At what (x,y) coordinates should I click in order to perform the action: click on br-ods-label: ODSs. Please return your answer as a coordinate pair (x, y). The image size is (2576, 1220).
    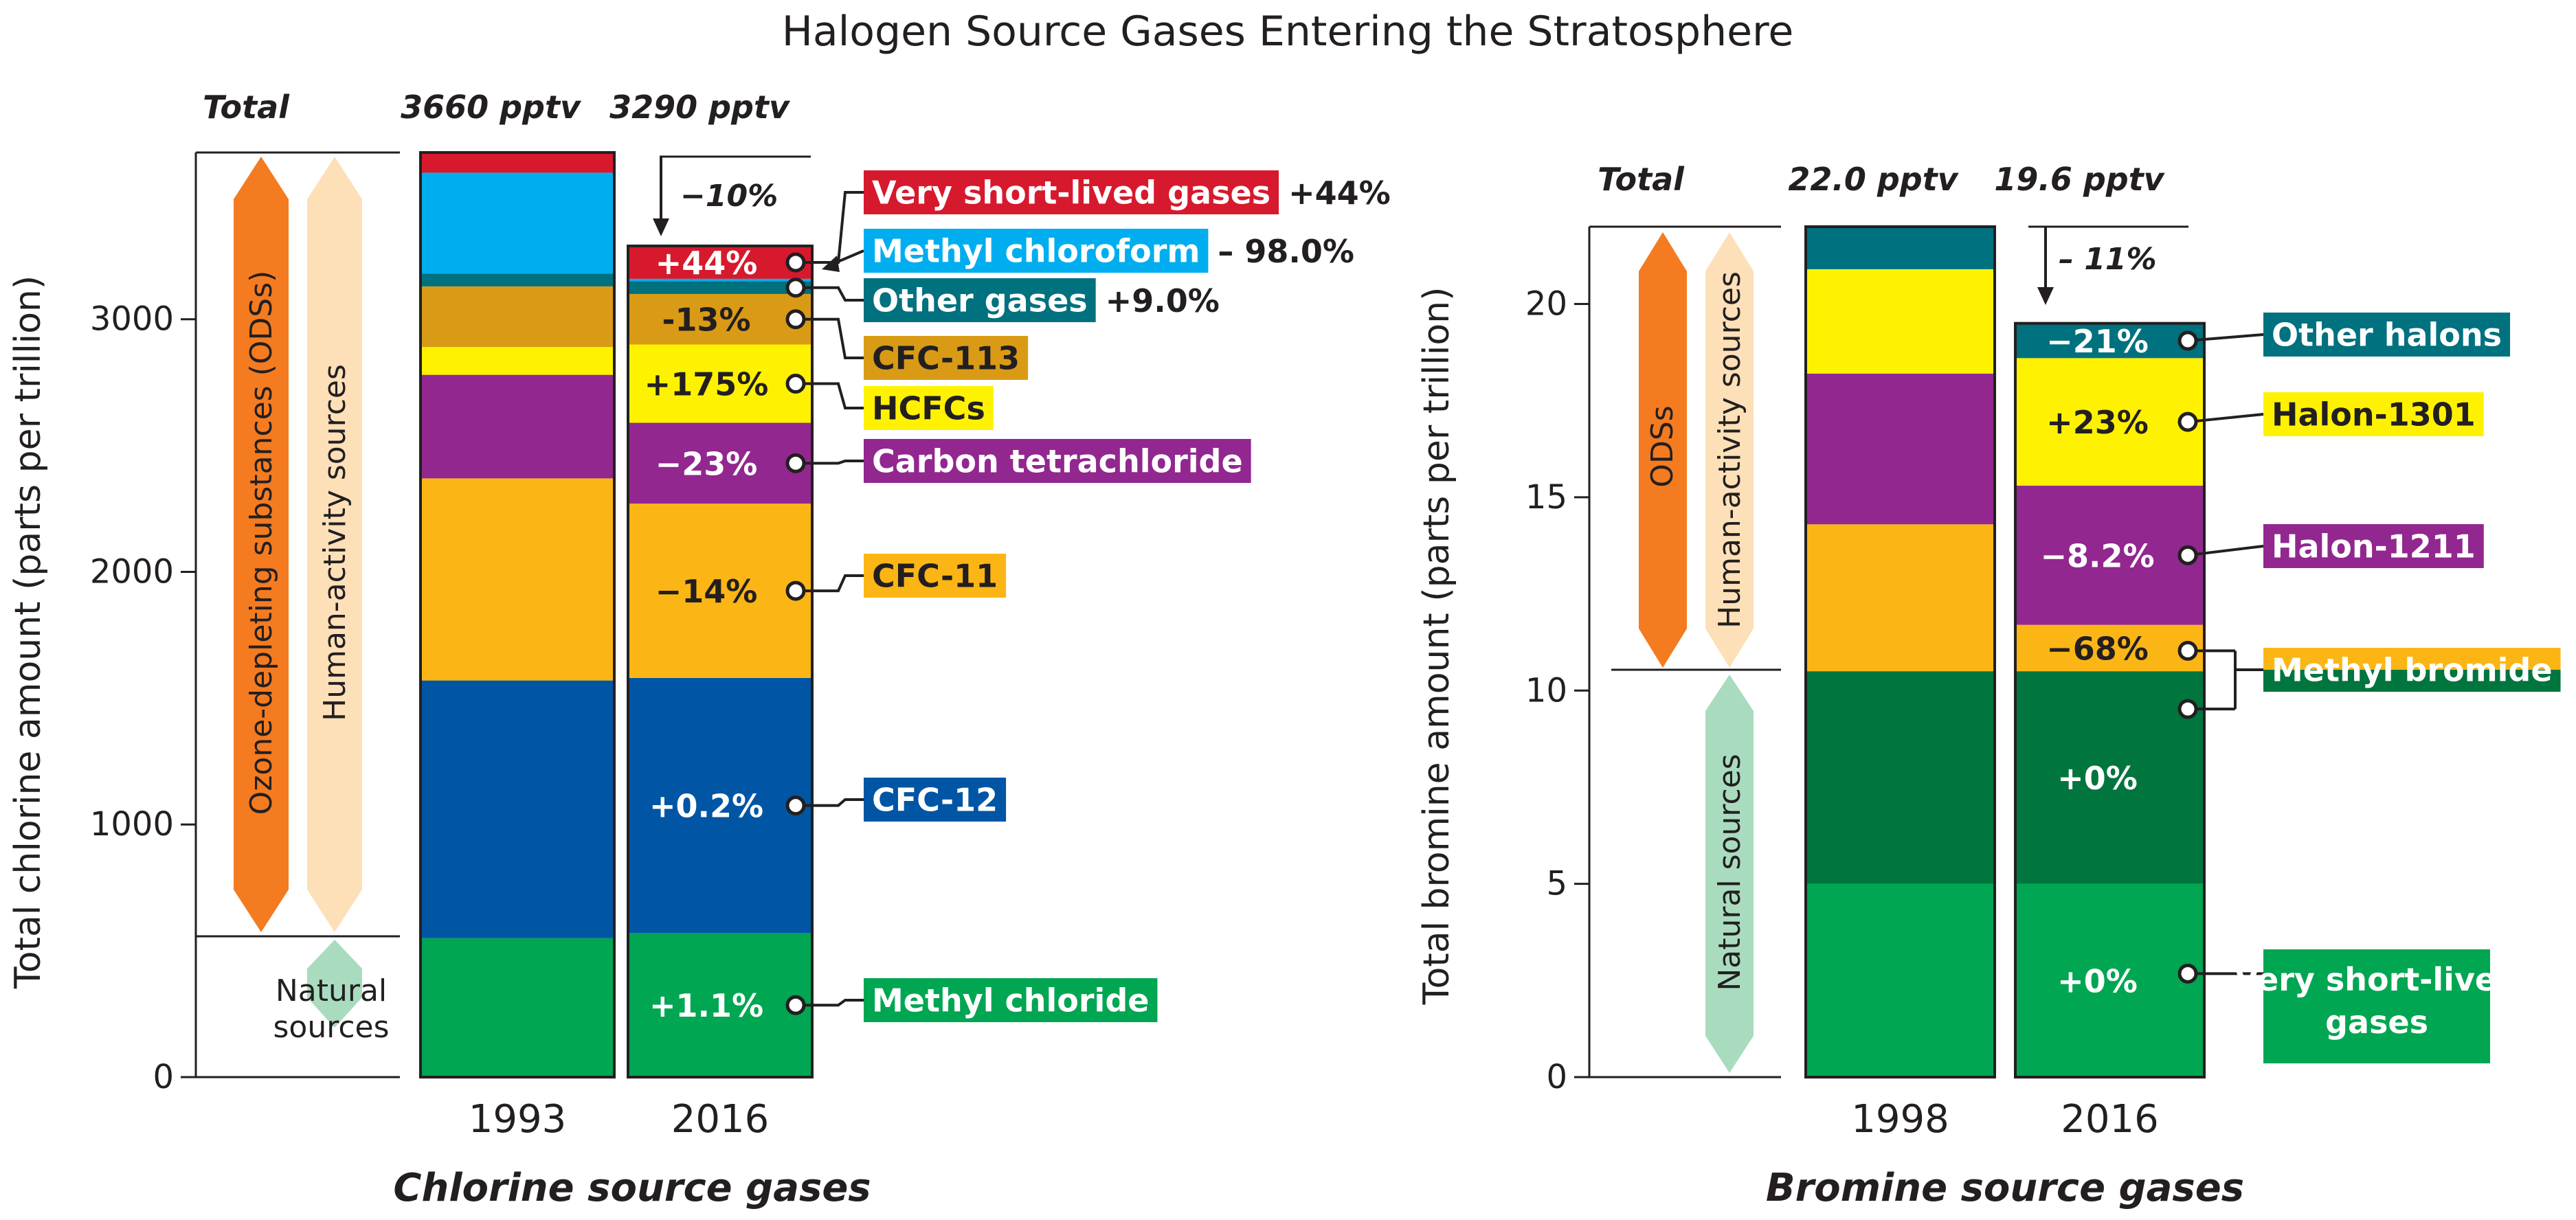
    Looking at the image, I should click on (1662, 446).